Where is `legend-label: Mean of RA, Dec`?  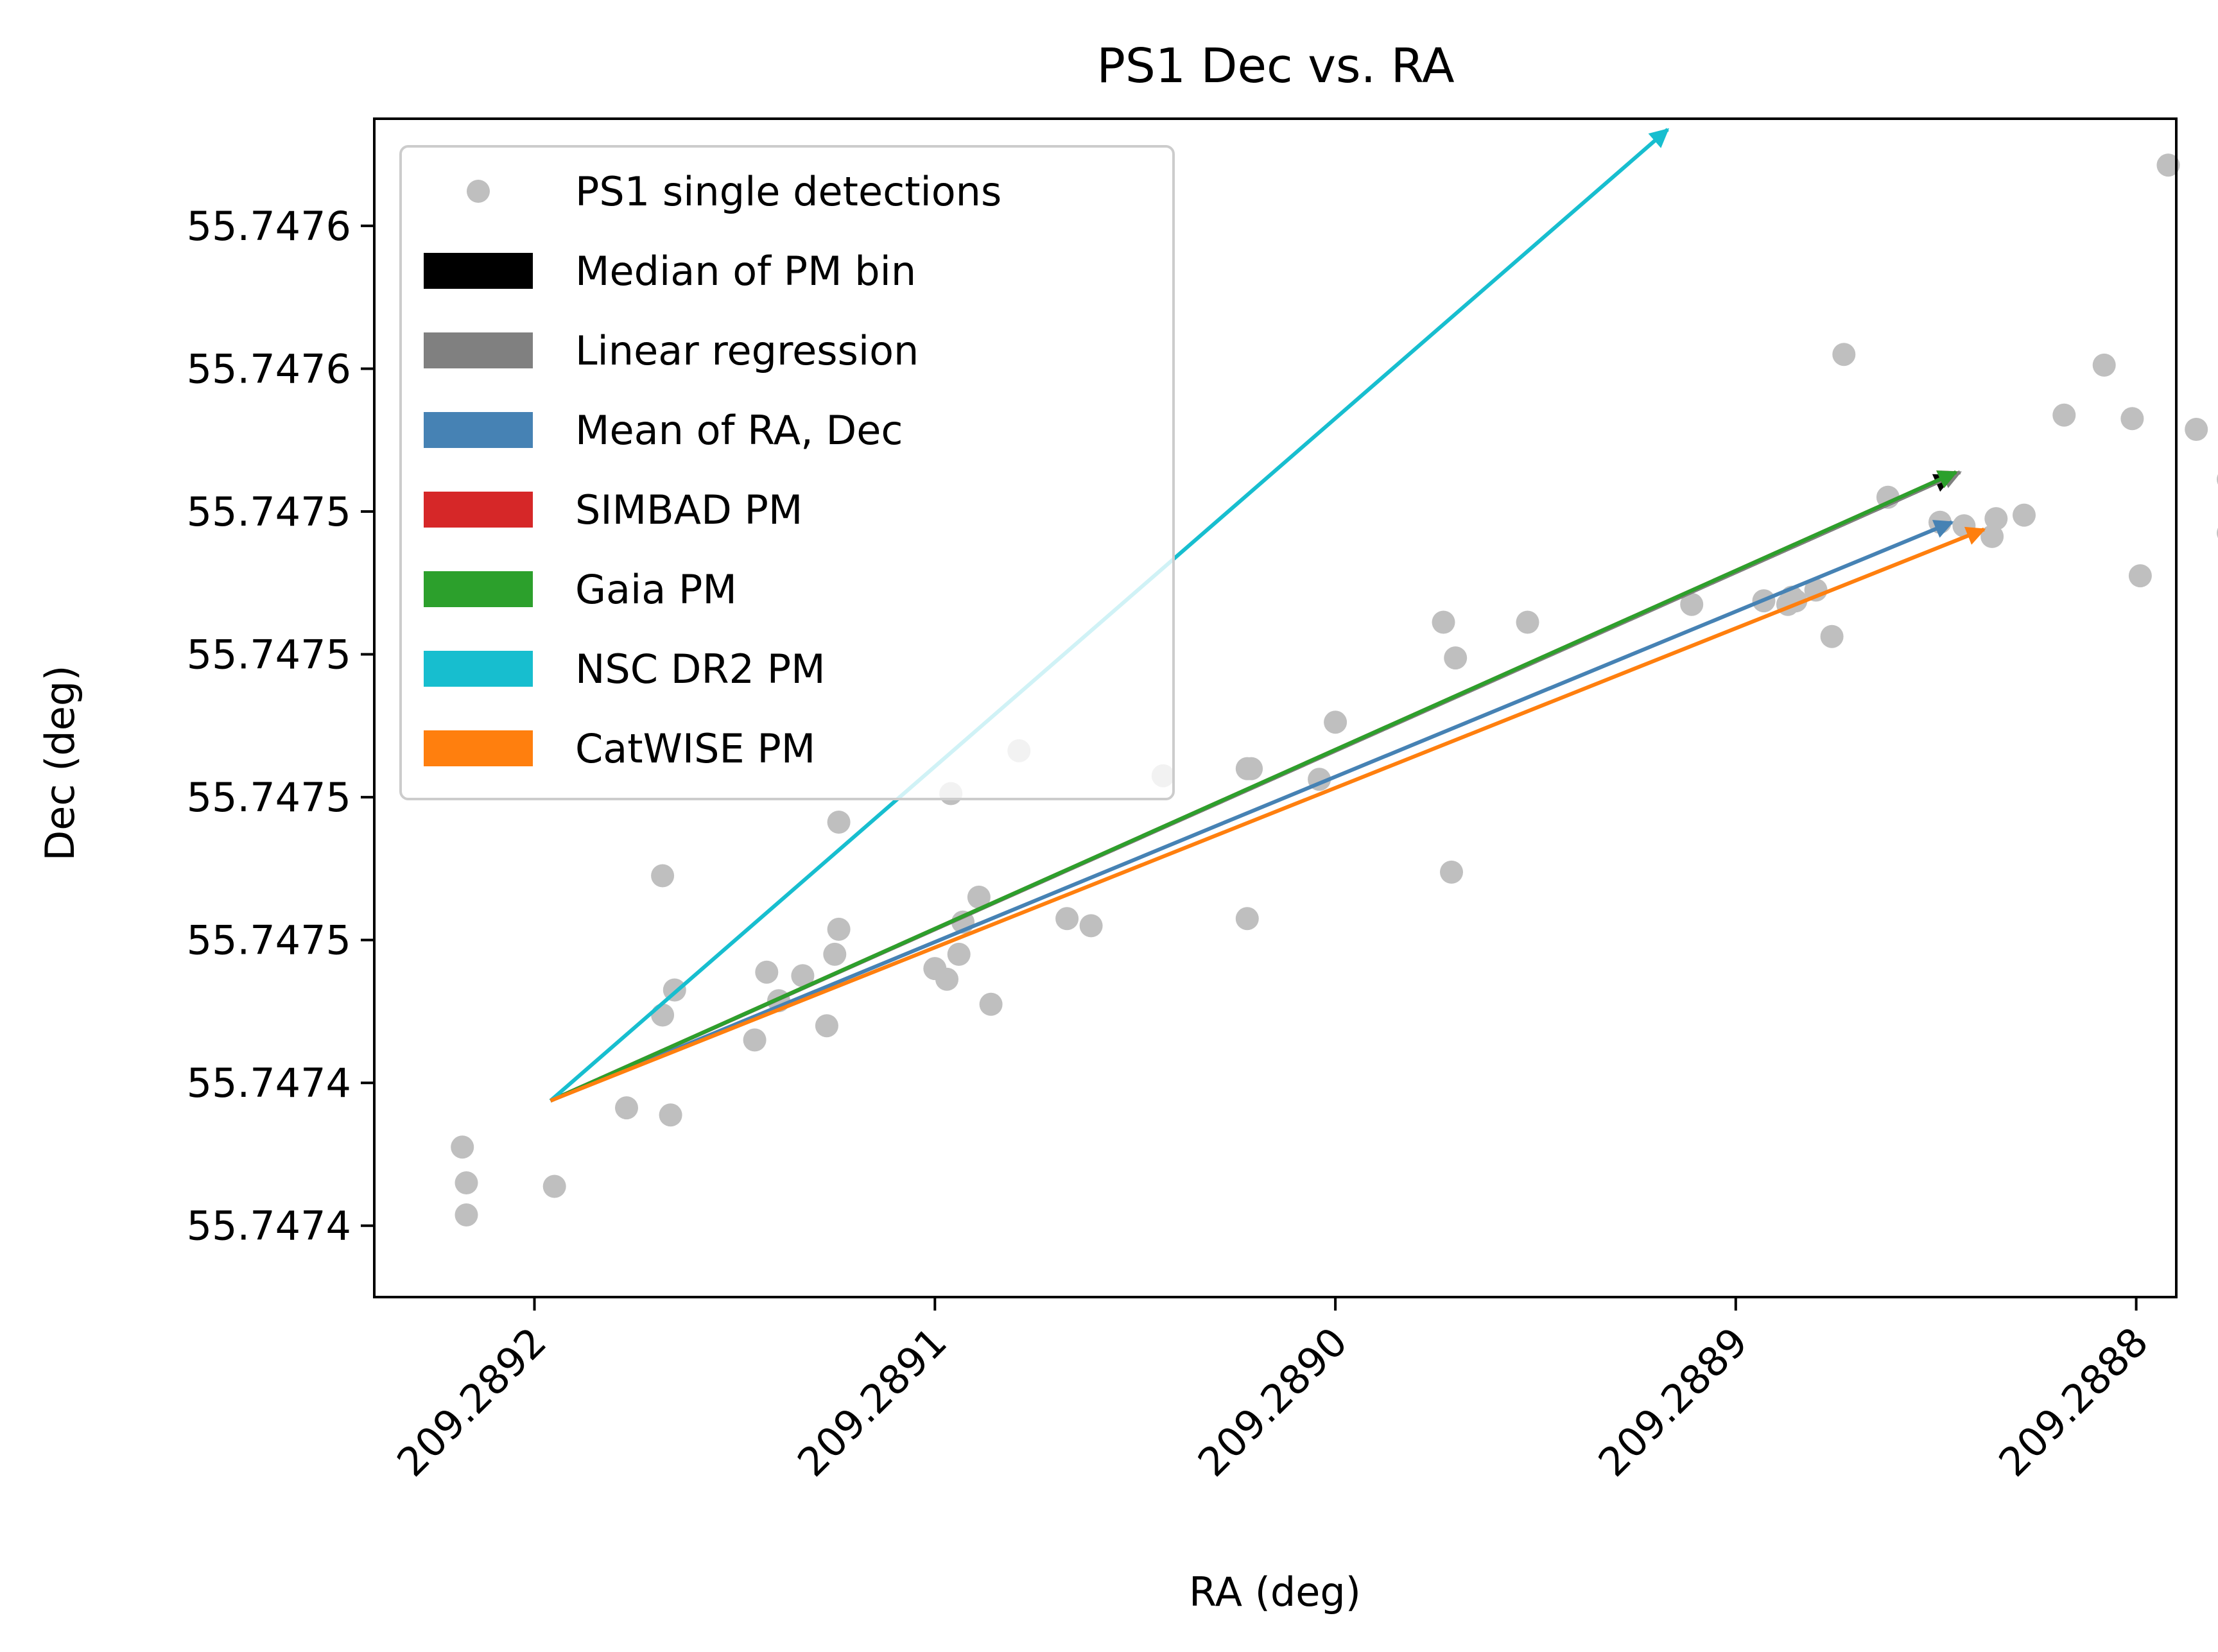 legend-label: Mean of RA, Dec is located at coordinates (739, 430).